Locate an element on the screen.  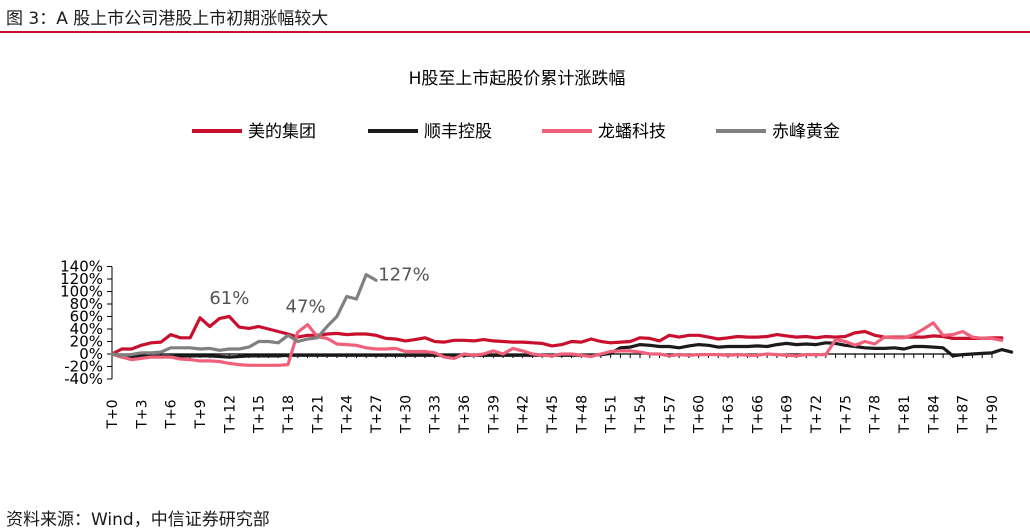
x-tick-label: T+48 is located at coordinates (582, 414).